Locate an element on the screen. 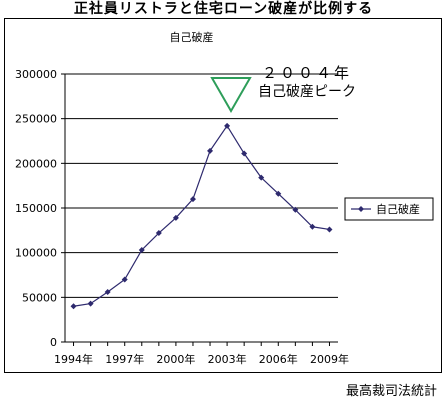 The image size is (447, 405). legend-box is located at coordinates (389, 209).